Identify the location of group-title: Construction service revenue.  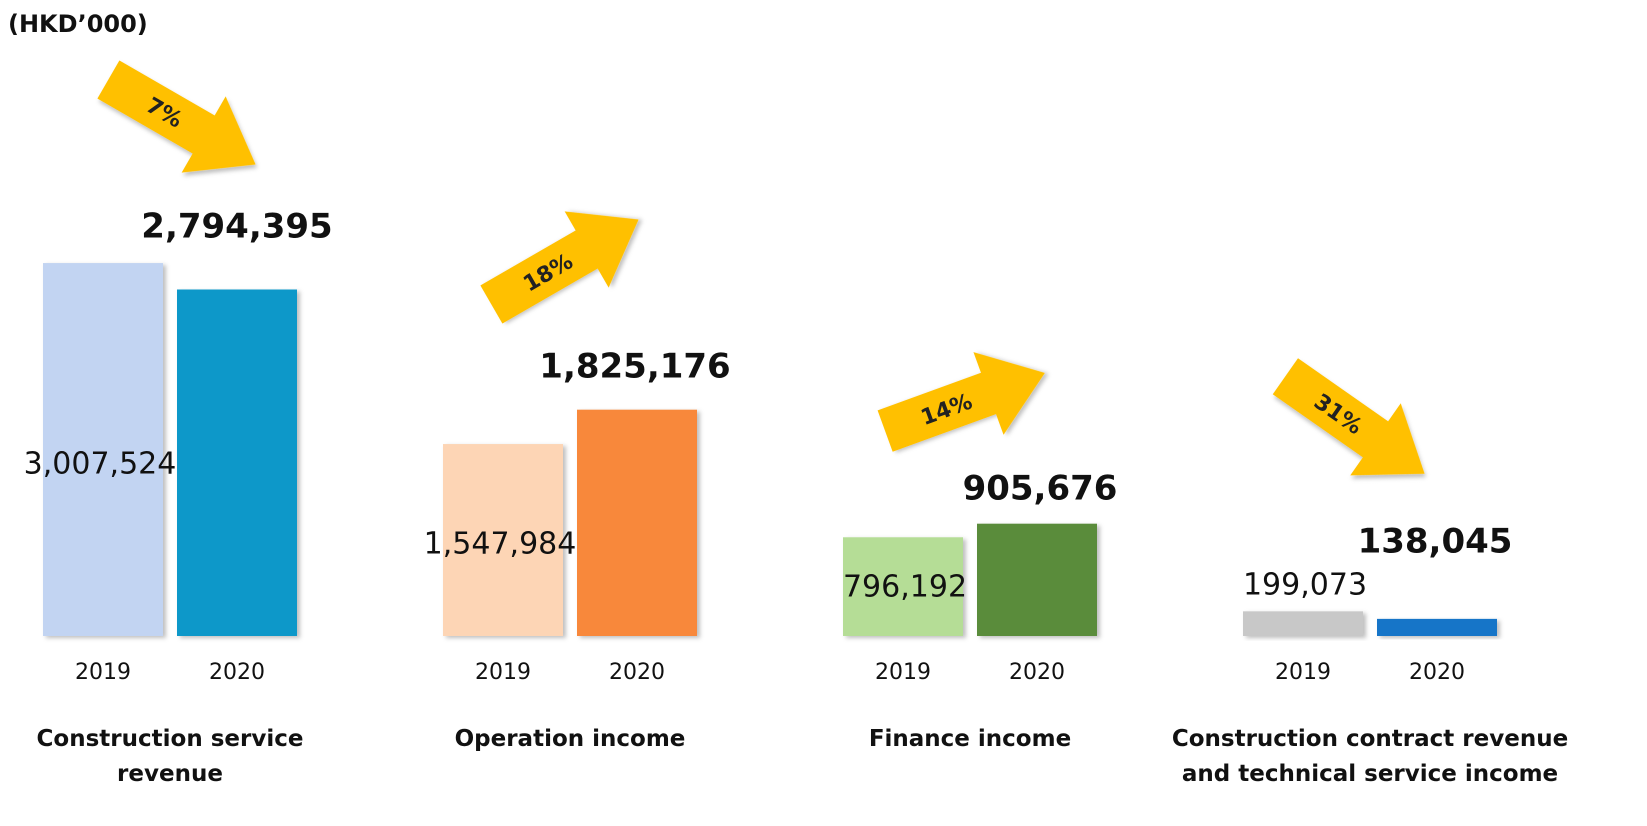
(170, 756).